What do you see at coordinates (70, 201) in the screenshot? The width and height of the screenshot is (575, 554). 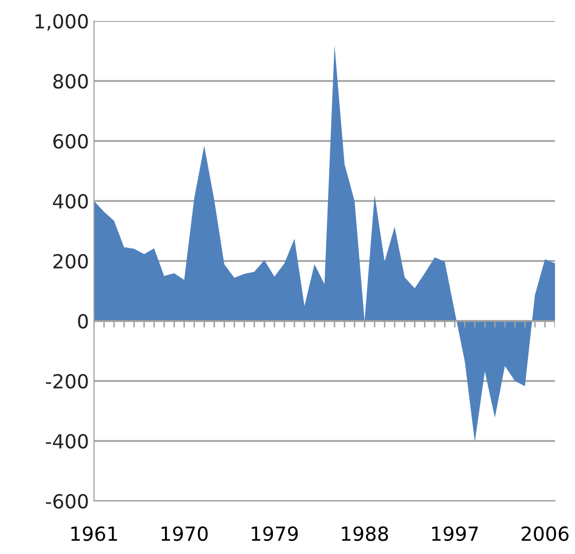 I see `y-tick-label: 400` at bounding box center [70, 201].